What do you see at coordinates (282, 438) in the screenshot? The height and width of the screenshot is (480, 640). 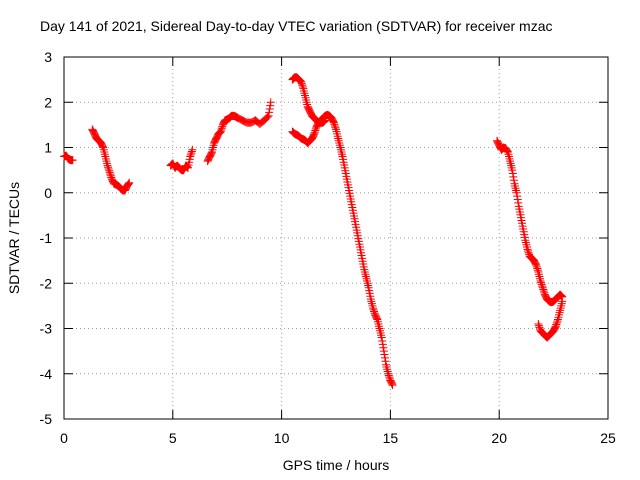 I see `x-tick-label: 10` at bounding box center [282, 438].